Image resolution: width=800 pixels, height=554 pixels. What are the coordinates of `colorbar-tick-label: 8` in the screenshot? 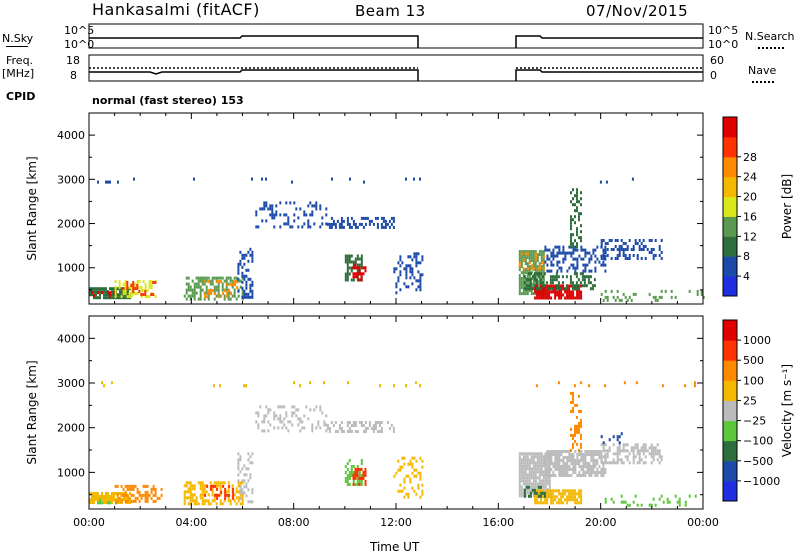 It's located at (746, 256).